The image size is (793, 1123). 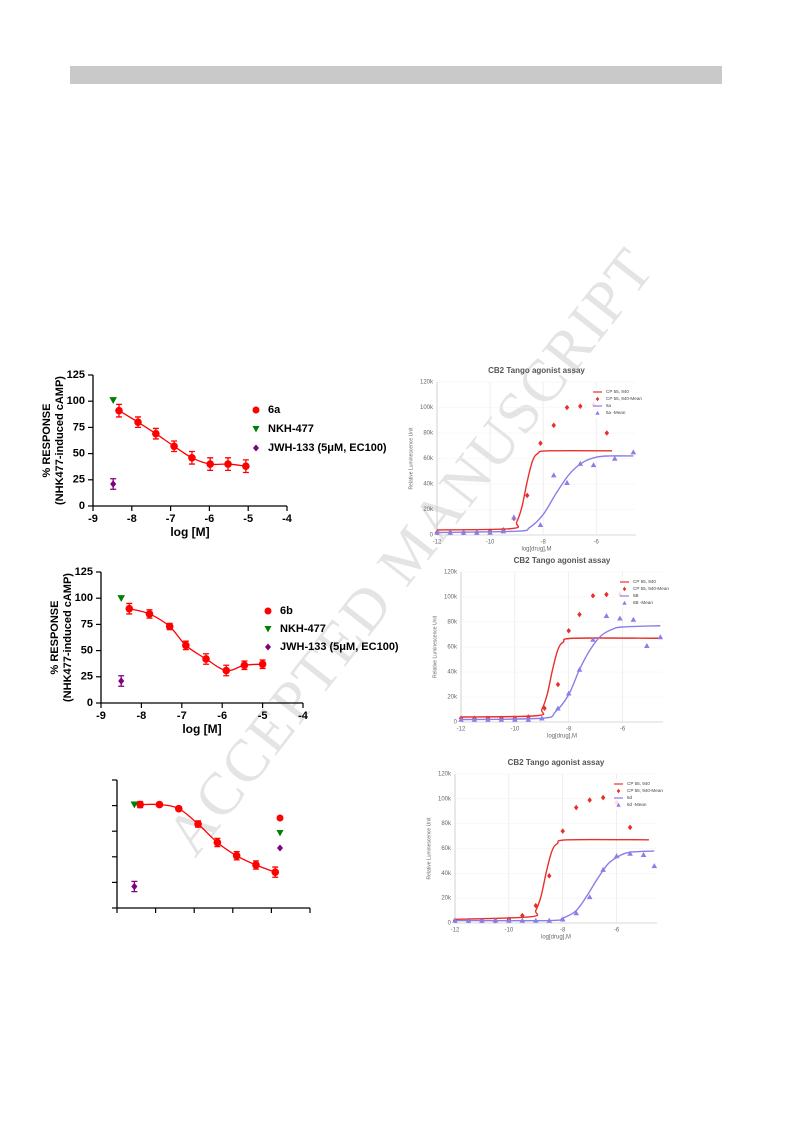 What do you see at coordinates (93, 519) in the screenshot?
I see `x-tick-label: -9` at bounding box center [93, 519].